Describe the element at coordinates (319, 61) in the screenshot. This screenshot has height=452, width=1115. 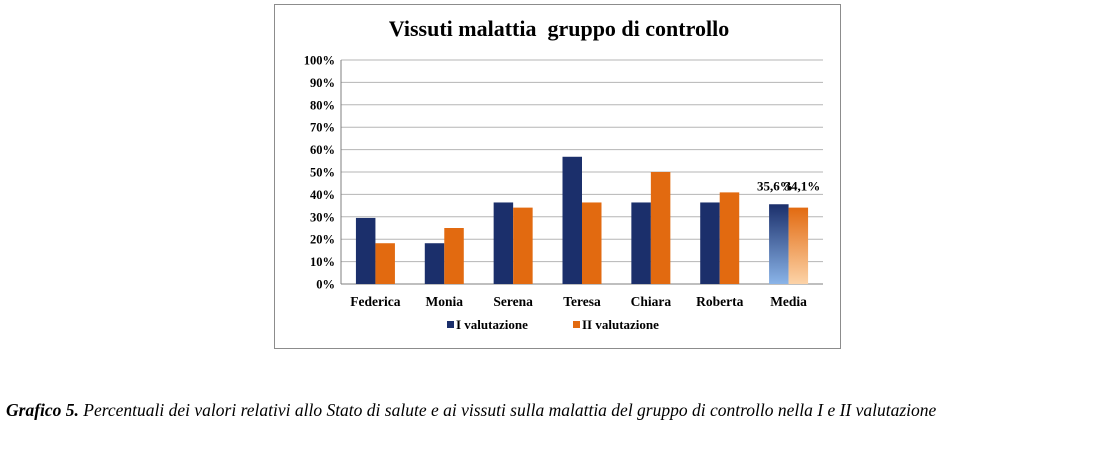
I see `y-tick-label: 100%` at that location.